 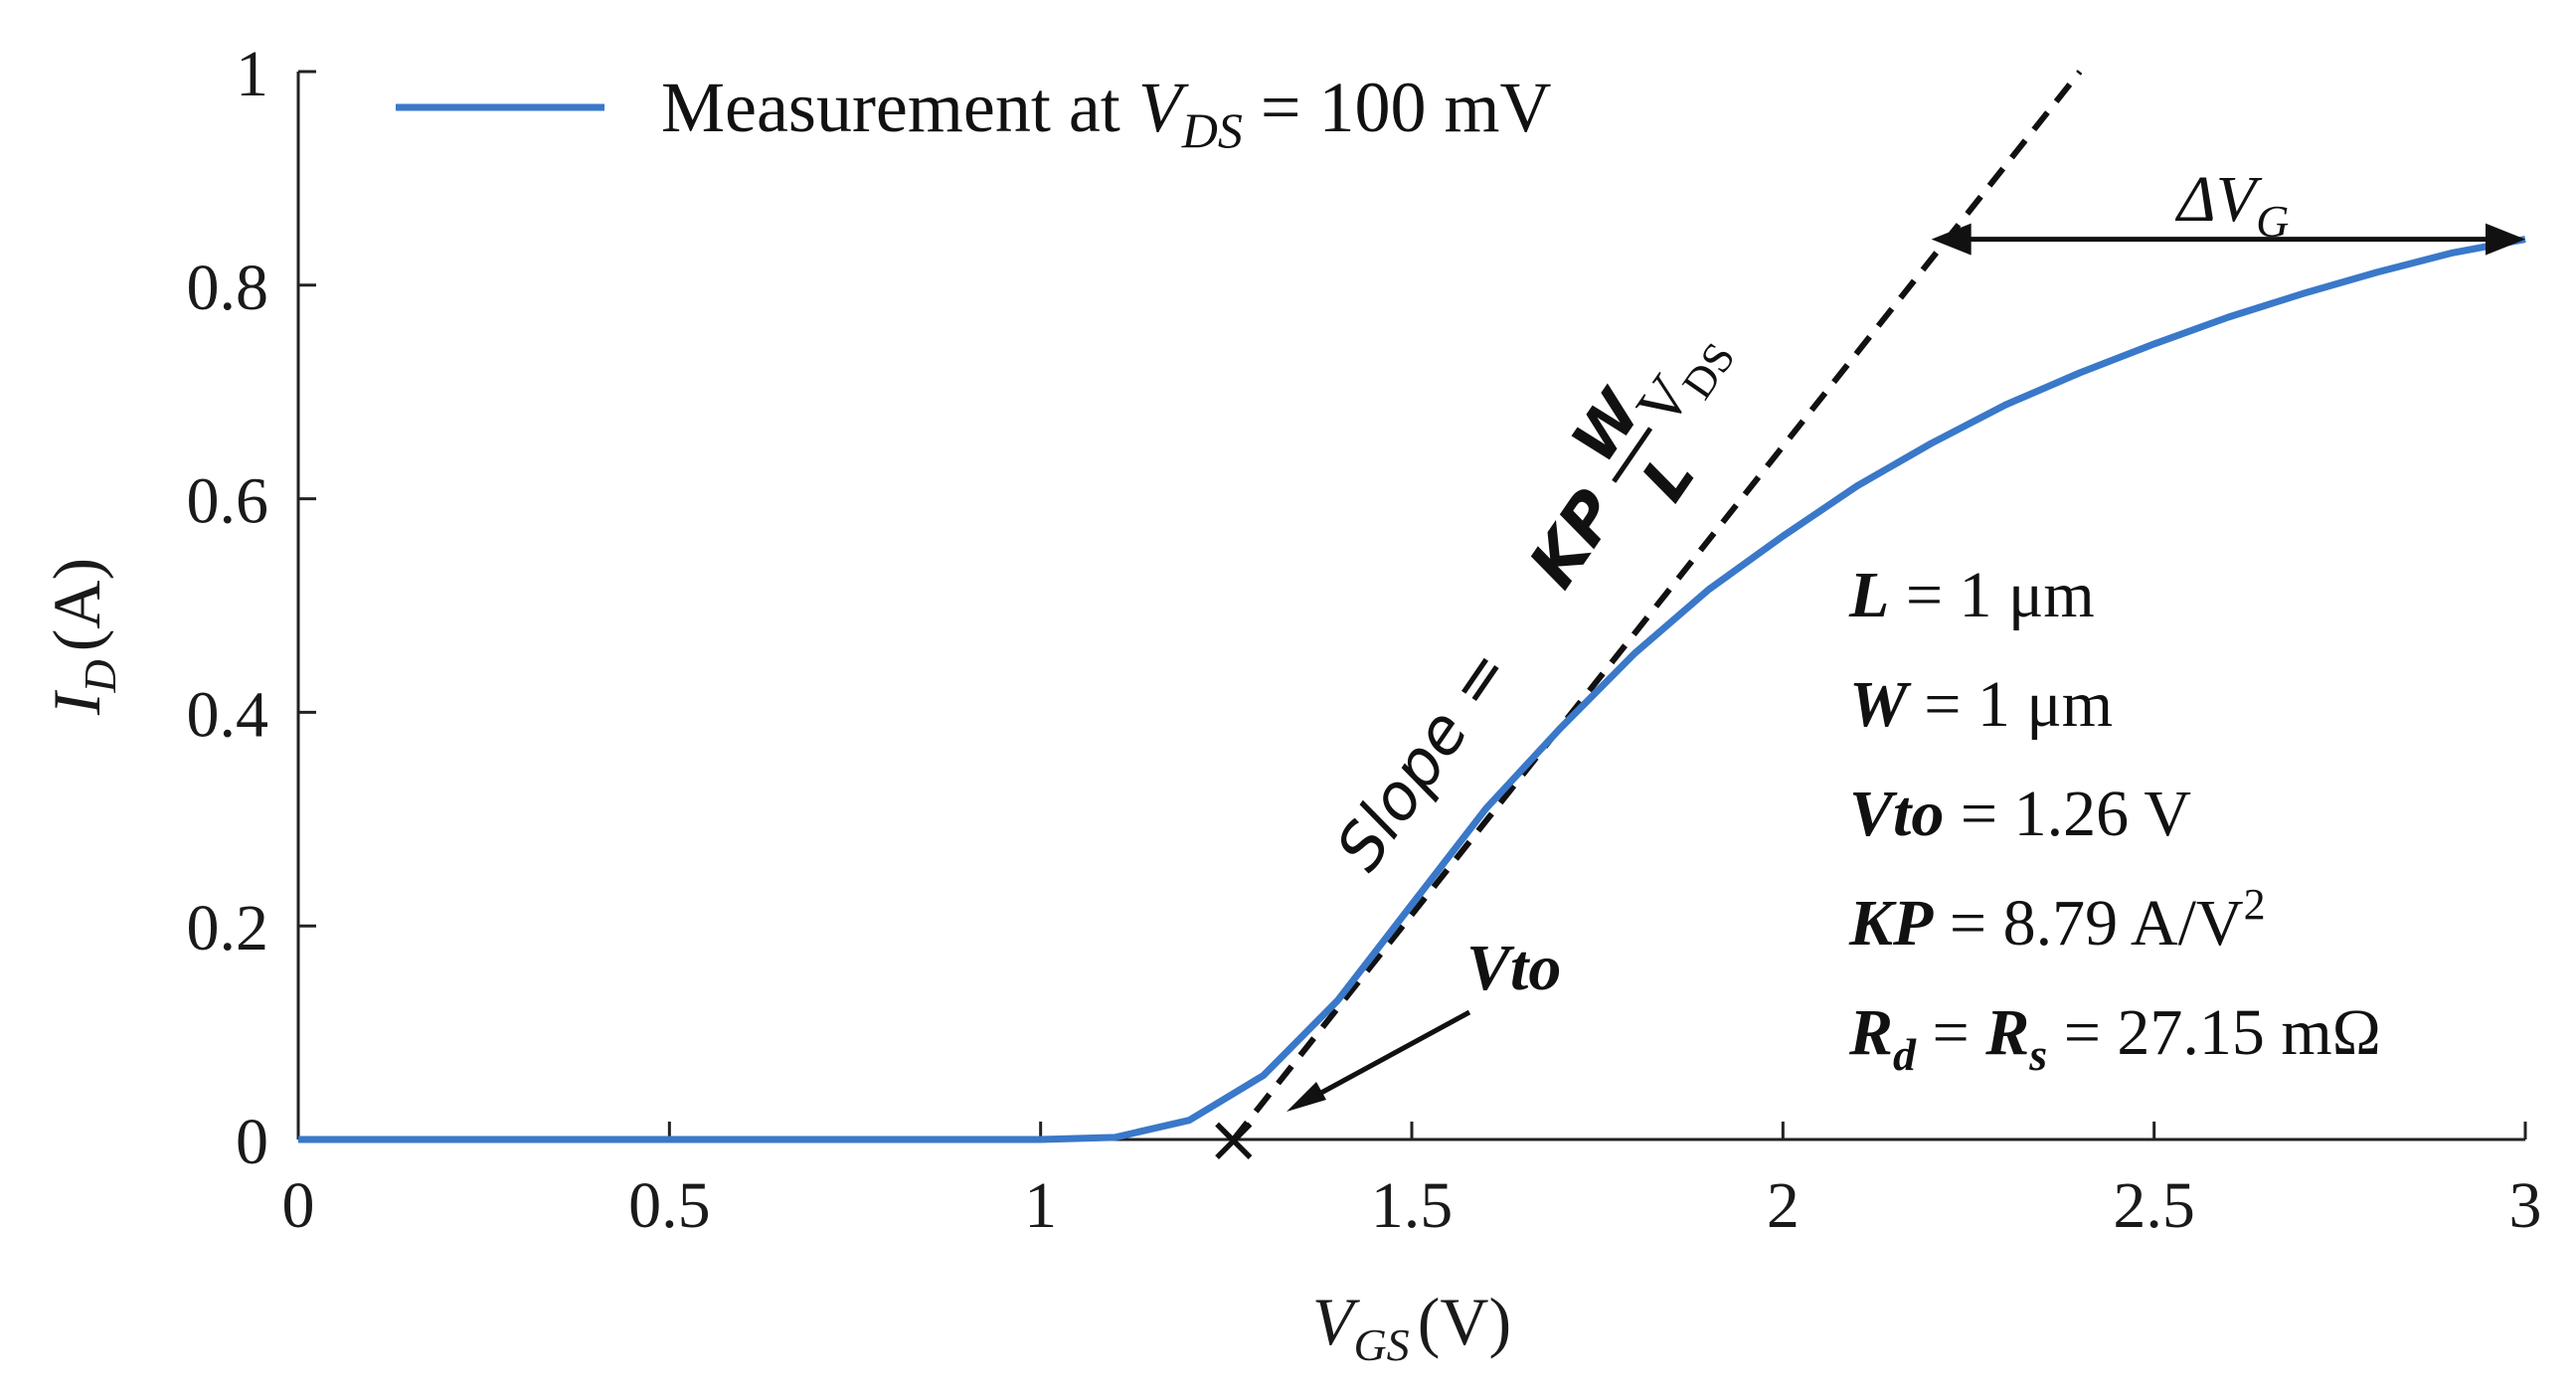 I want to click on x-tick-label: 3, so click(x=2525, y=1205).